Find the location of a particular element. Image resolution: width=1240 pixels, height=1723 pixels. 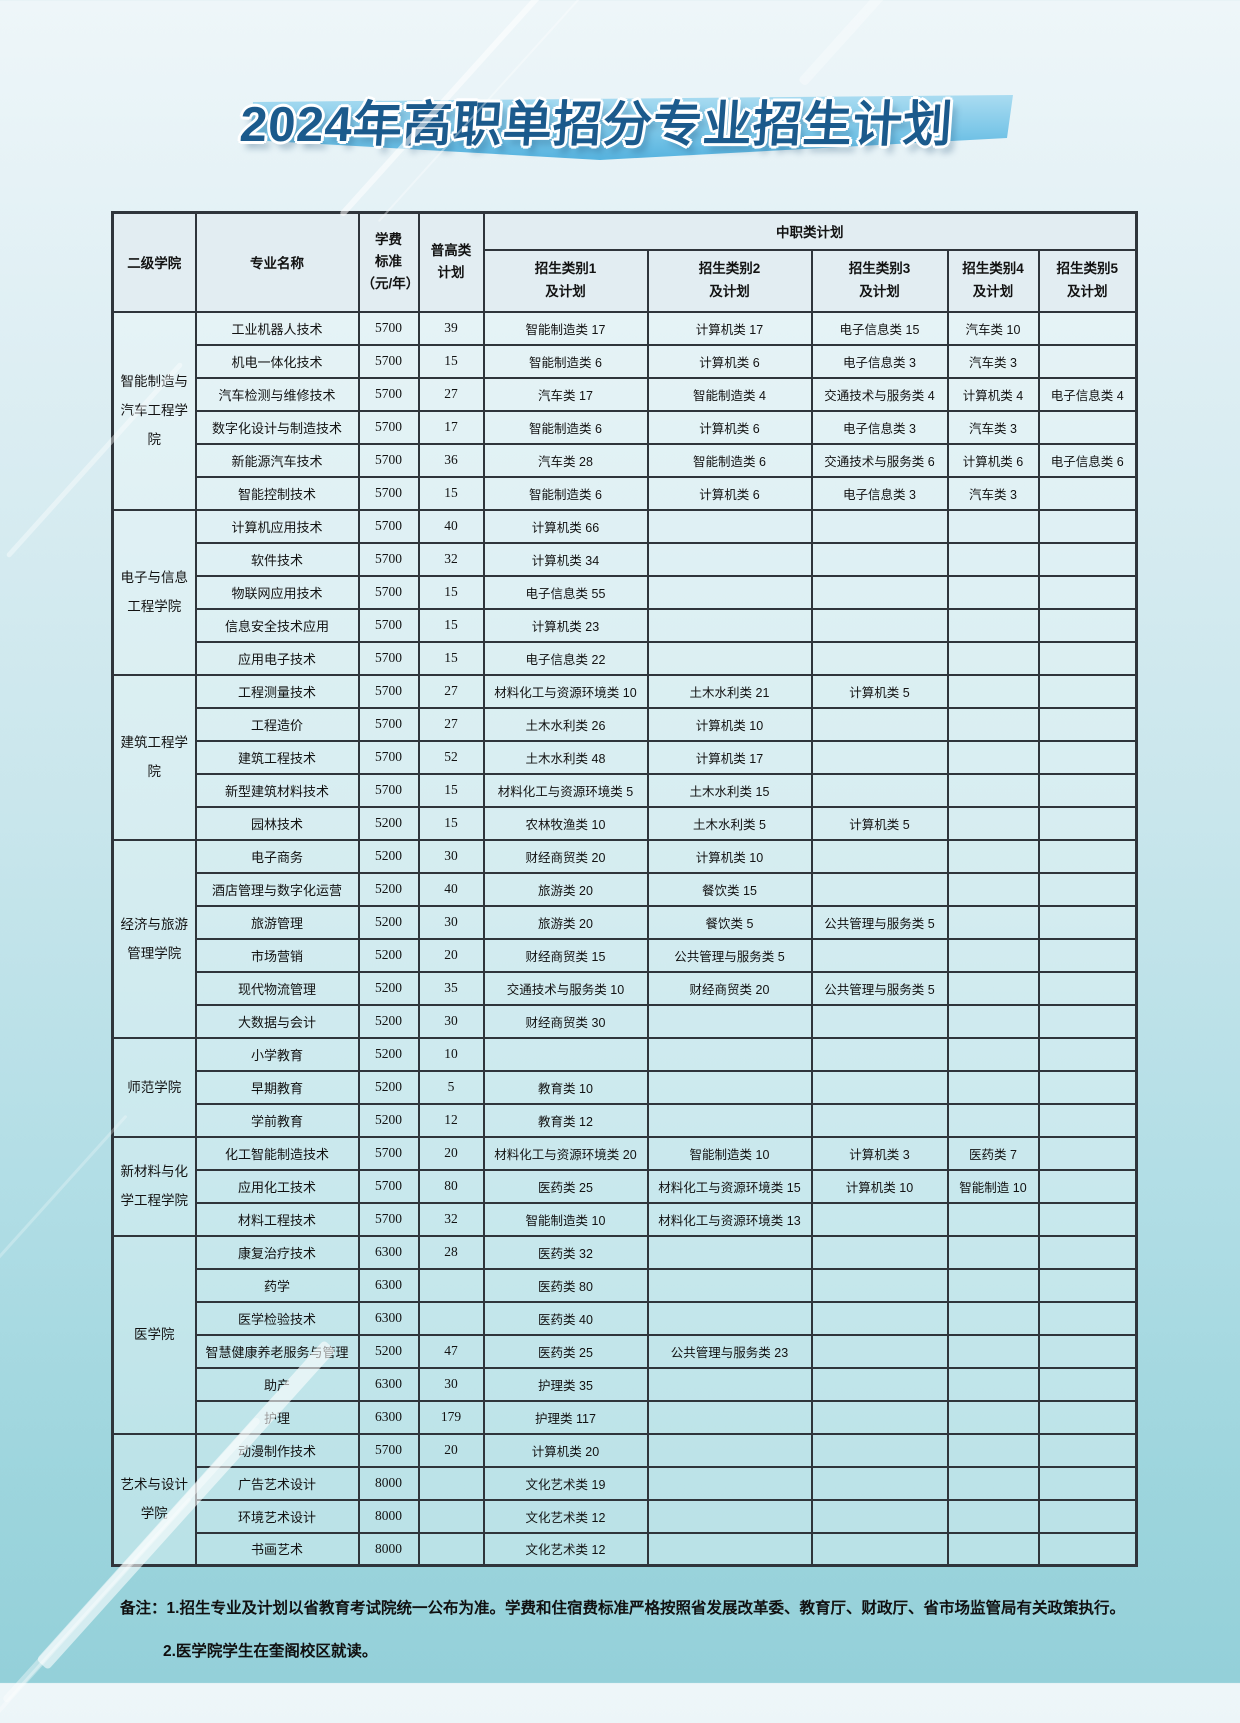

category-1-cell: 计算机类 23 is located at coordinates (565, 625).